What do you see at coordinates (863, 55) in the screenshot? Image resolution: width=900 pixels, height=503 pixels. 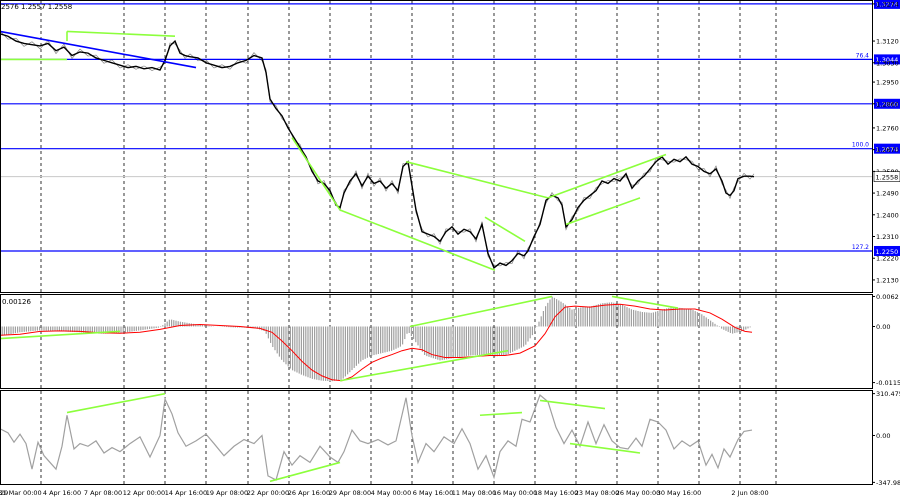 I see `level-prefix: 76.4` at bounding box center [863, 55].